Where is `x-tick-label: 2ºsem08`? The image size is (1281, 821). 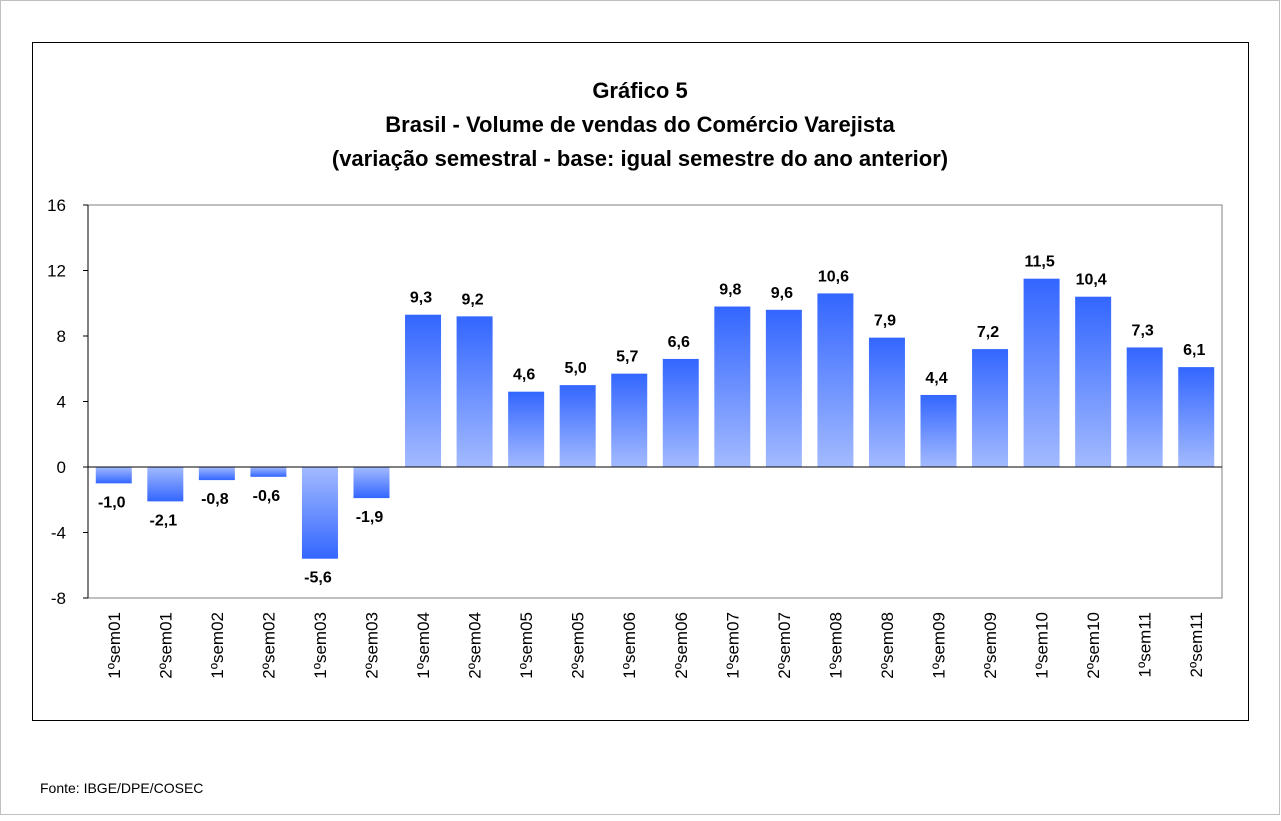 x-tick-label: 2ºsem08 is located at coordinates (887, 645).